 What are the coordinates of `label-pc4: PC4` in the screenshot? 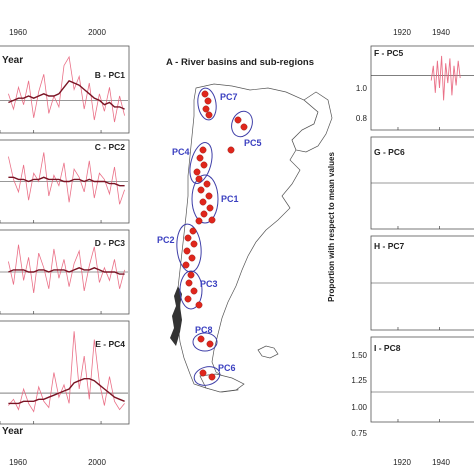 It's located at (181, 152).